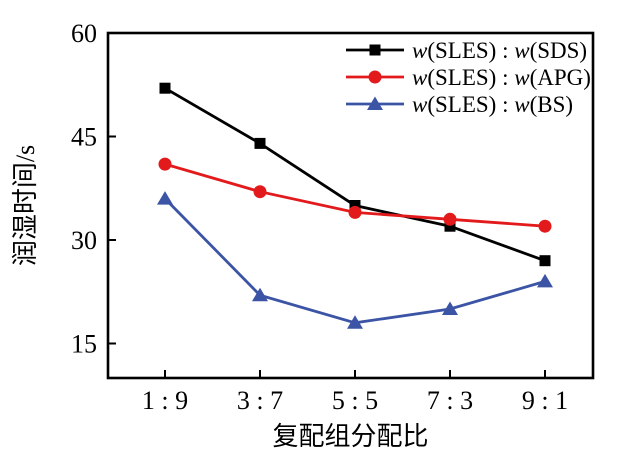 This screenshot has height=458, width=636. I want to click on x-tick-label: 9 : 1, so click(545, 400).